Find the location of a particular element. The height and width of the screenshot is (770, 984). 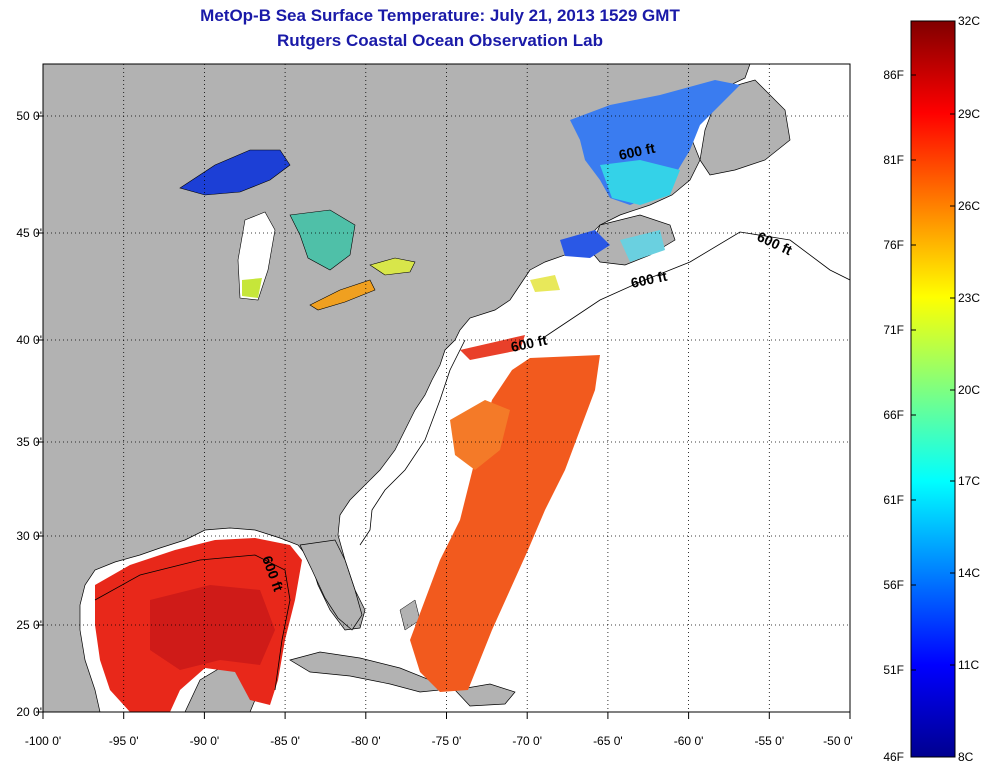

contour-label-4: 600 ft is located at coordinates (528, 343).